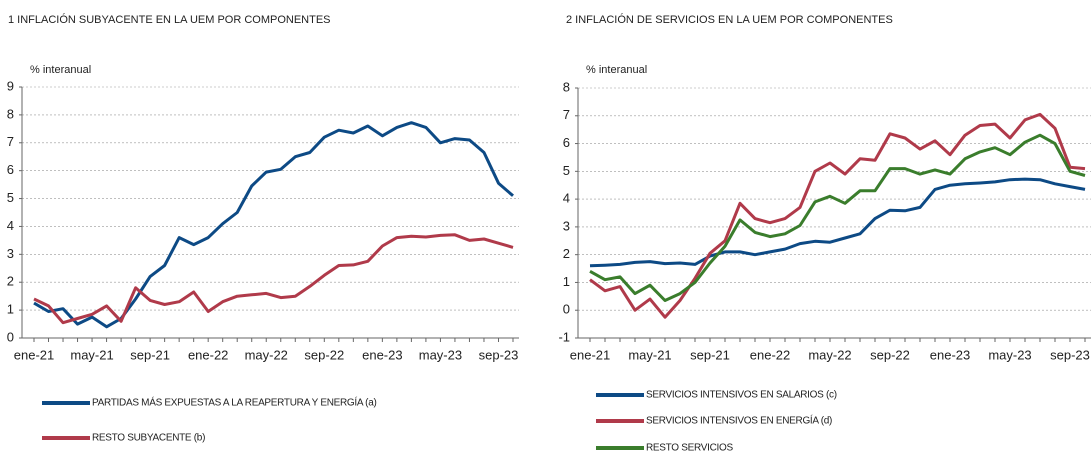  Describe the element at coordinates (564, 336) in the screenshot. I see `y-tick-label: -1` at that location.